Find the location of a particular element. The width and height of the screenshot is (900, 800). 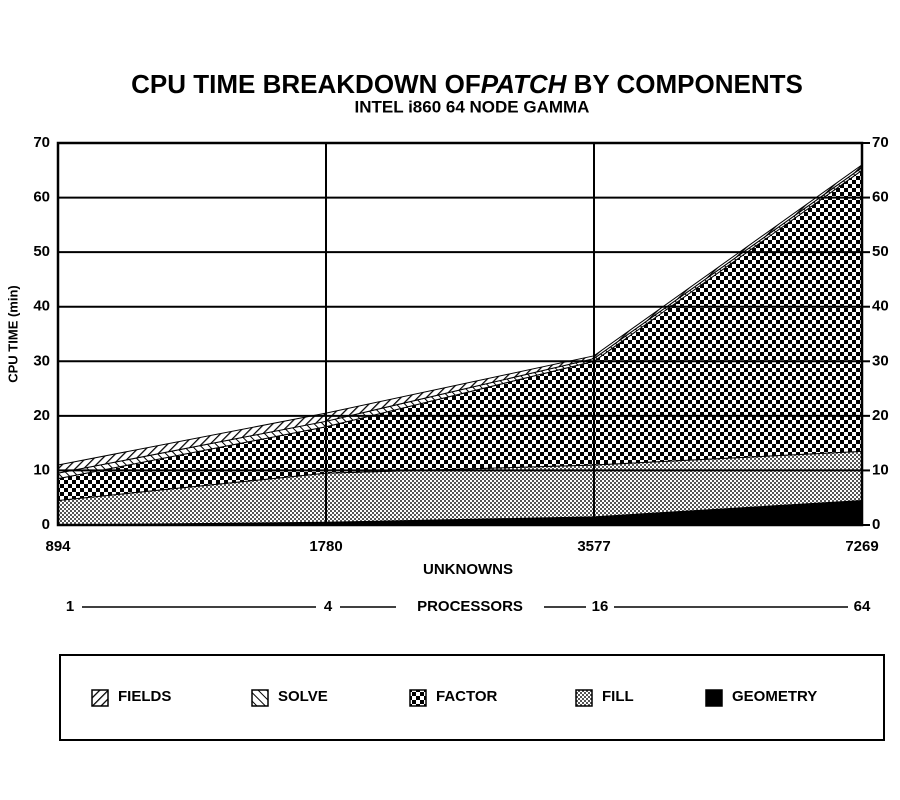

y-axis-label: CPU TIME (min) is located at coordinates (12, 334).